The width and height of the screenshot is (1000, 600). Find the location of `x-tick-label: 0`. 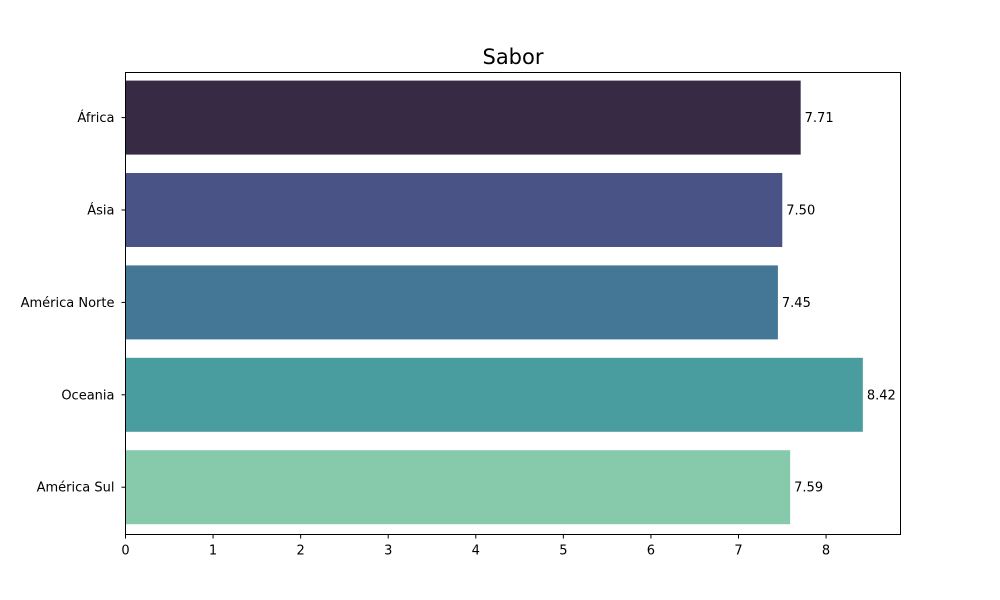

x-tick-label: 0 is located at coordinates (125, 551).